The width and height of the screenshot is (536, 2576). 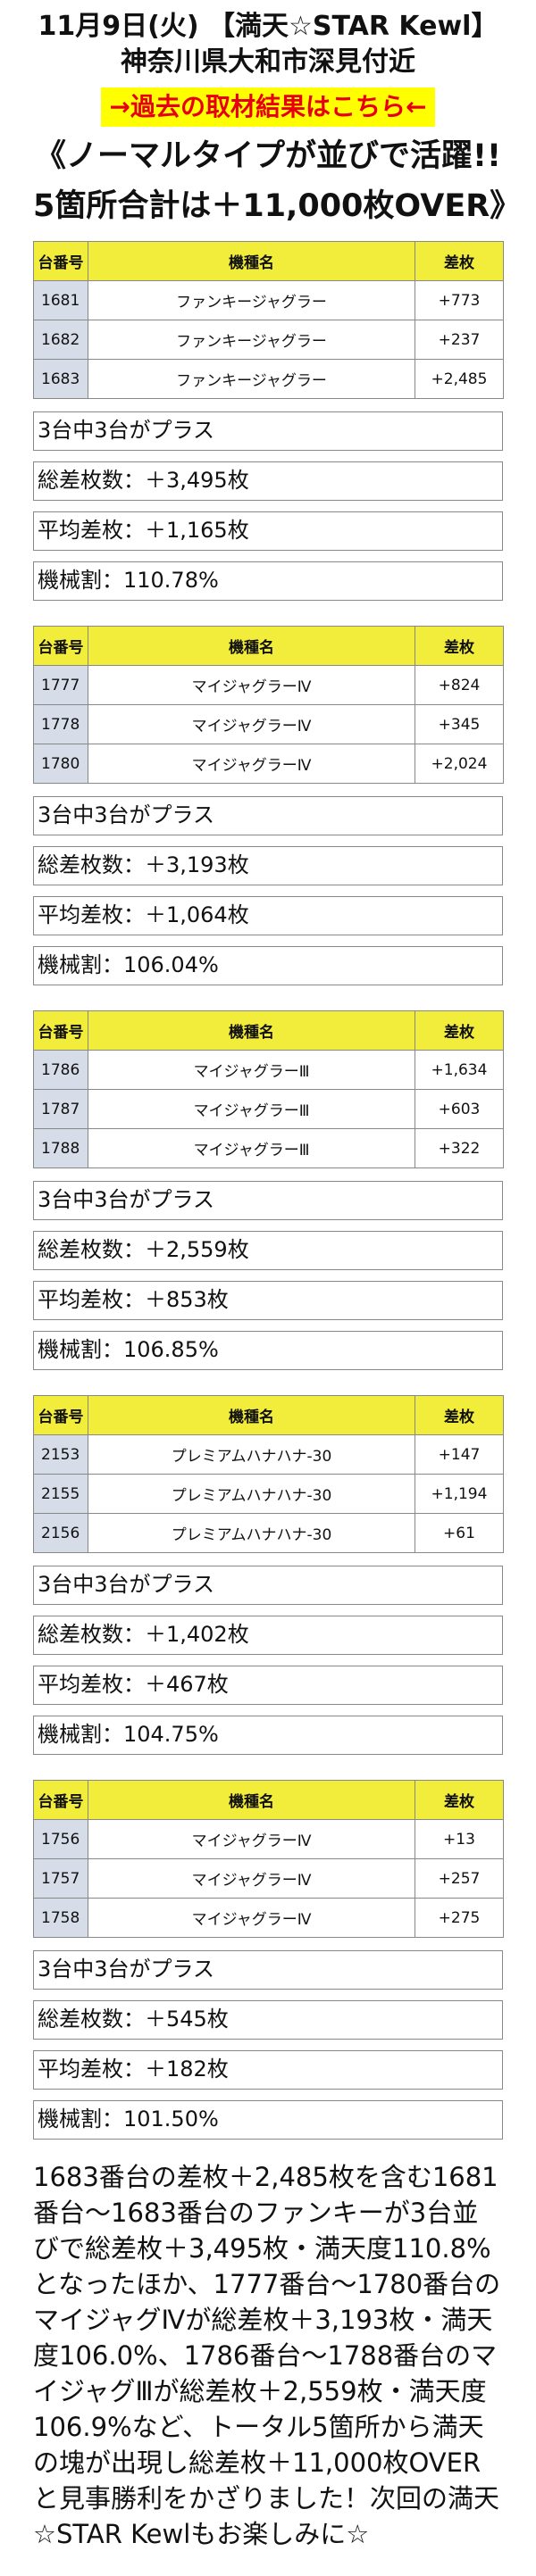 I want to click on location-title: 神奈川県大和市深見付近, so click(x=268, y=62).